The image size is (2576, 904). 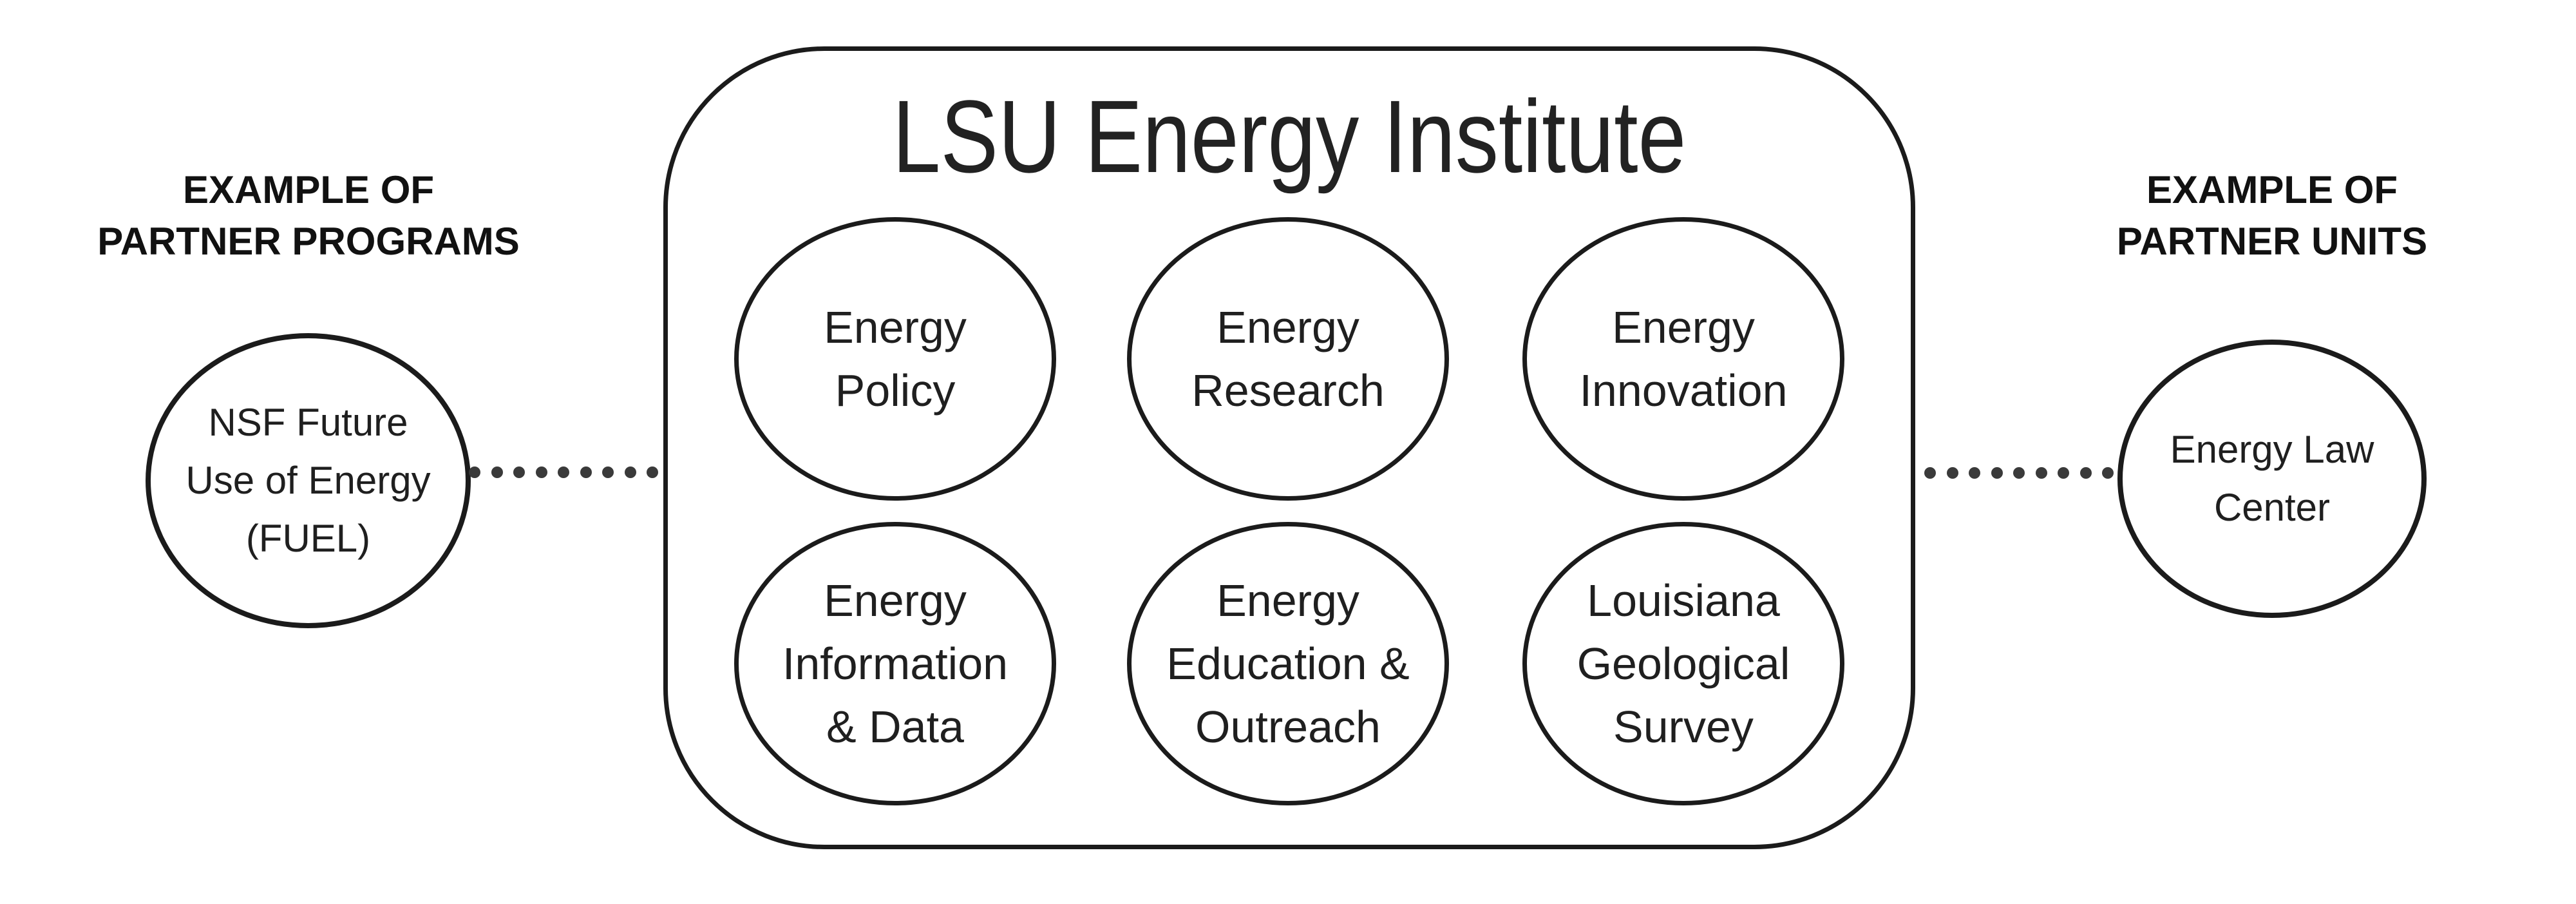 I want to click on program-circle-label: Energy Research, so click(x=1288, y=359).